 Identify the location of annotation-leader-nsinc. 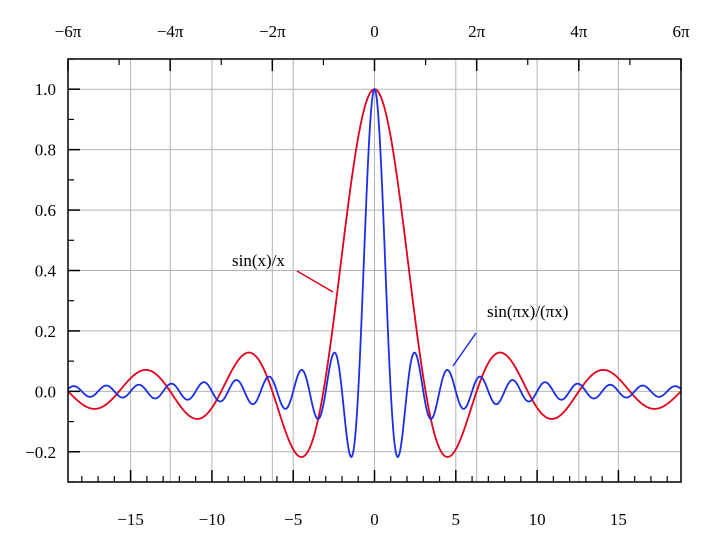
(464, 349).